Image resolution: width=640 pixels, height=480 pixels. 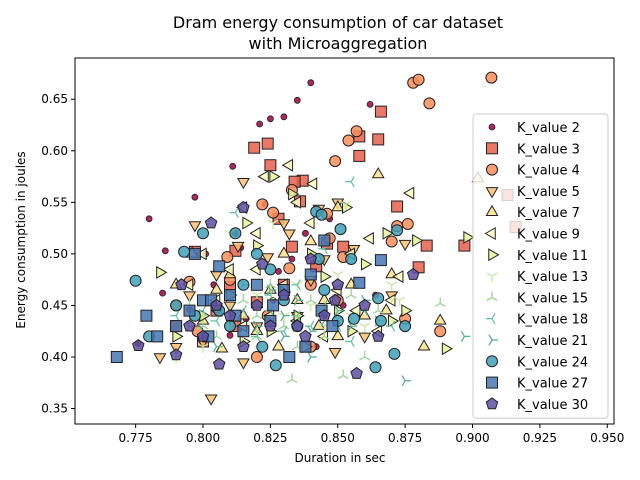 I want to click on legend-box, so click(x=540, y=266).